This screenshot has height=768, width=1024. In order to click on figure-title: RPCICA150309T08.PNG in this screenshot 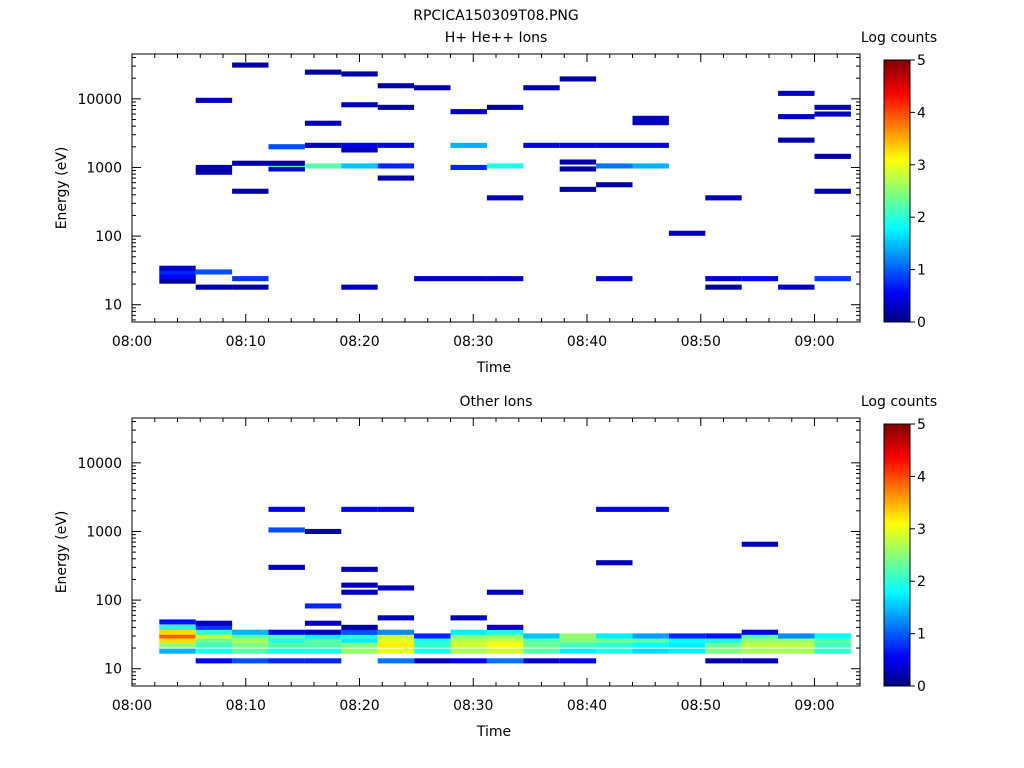, I will do `click(495, 16)`.